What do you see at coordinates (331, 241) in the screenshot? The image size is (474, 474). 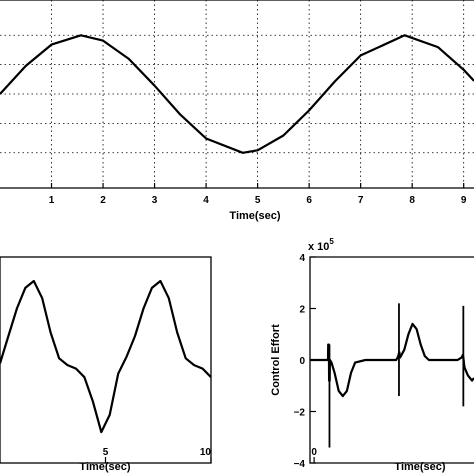 I see `multiplier-exponent: 5` at bounding box center [331, 241].